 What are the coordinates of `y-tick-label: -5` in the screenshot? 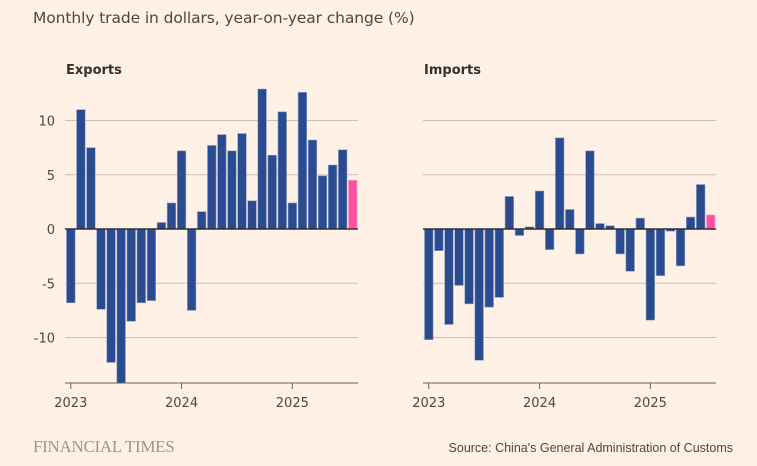 It's located at (48, 284).